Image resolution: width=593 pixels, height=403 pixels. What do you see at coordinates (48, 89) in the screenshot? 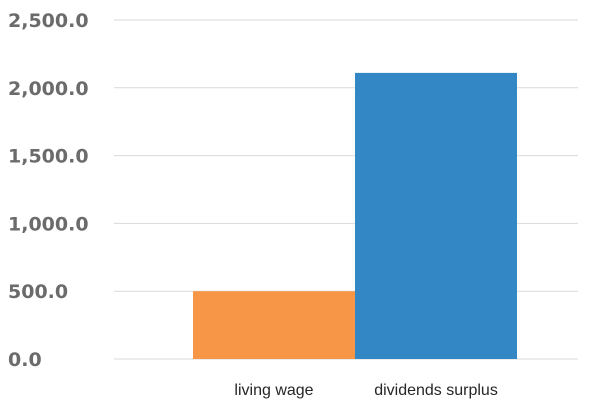
I see `y-tick-label: 2,000.0` at bounding box center [48, 89].